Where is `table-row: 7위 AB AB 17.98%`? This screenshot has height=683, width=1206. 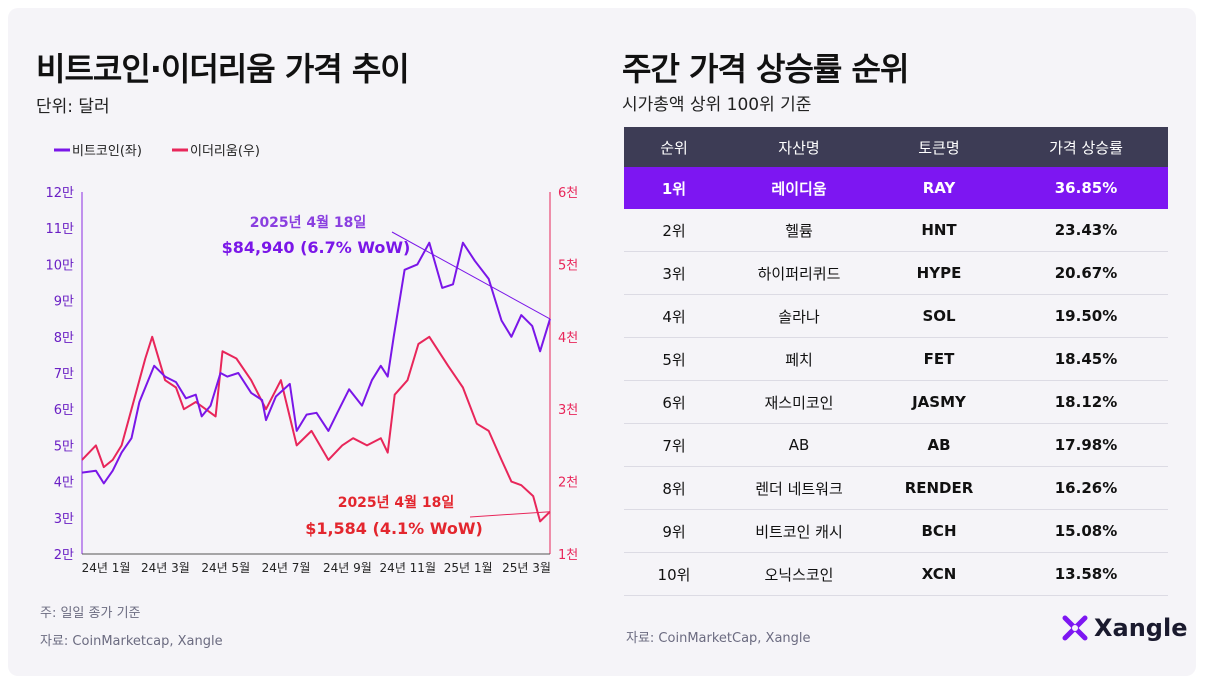
table-row: 7위 AB AB 17.98% is located at coordinates (896, 445).